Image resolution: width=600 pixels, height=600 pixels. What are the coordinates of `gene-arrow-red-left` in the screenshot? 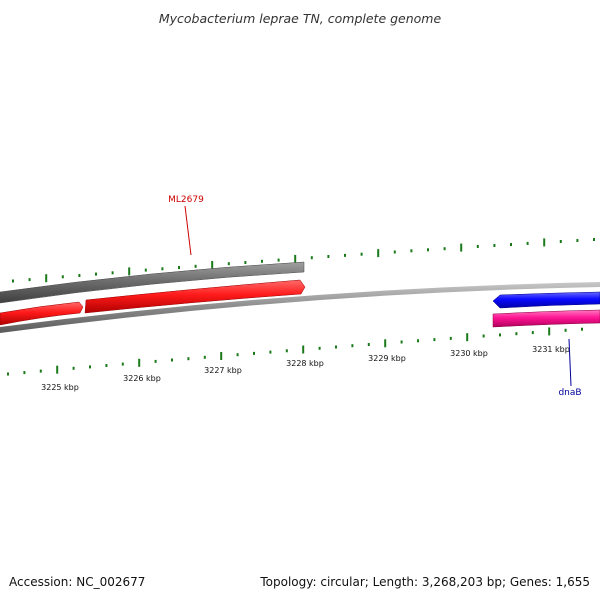 It's located at (42, 313).